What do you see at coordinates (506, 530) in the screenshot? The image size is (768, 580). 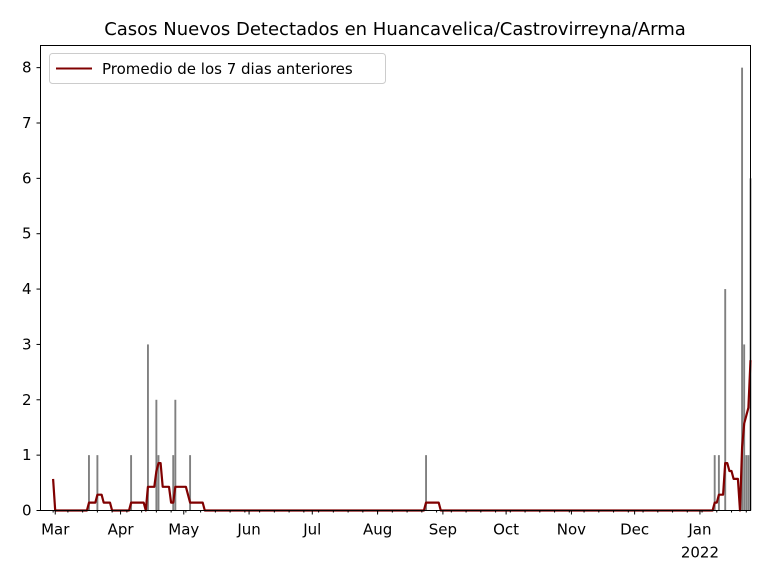 I see `x-tick-label: Oct` at bounding box center [506, 530].